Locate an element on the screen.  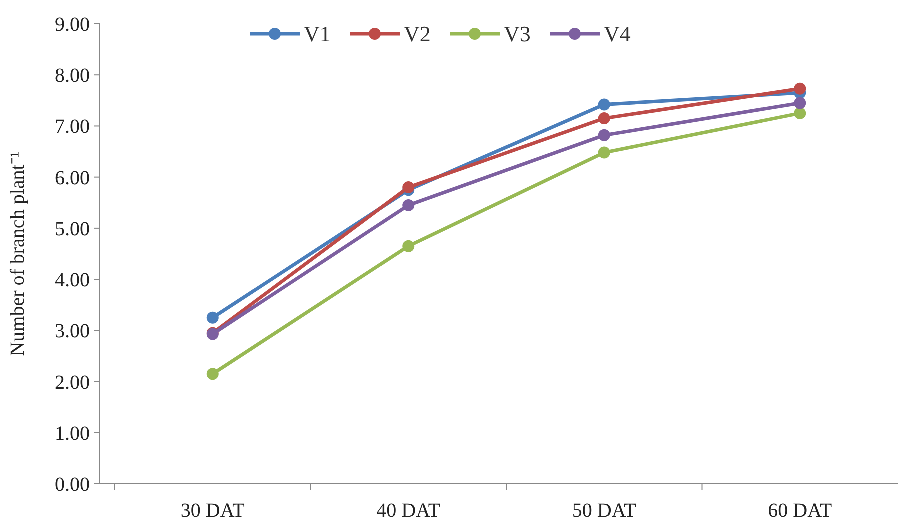
x-tick-label: 50 DAT is located at coordinates (604, 511).